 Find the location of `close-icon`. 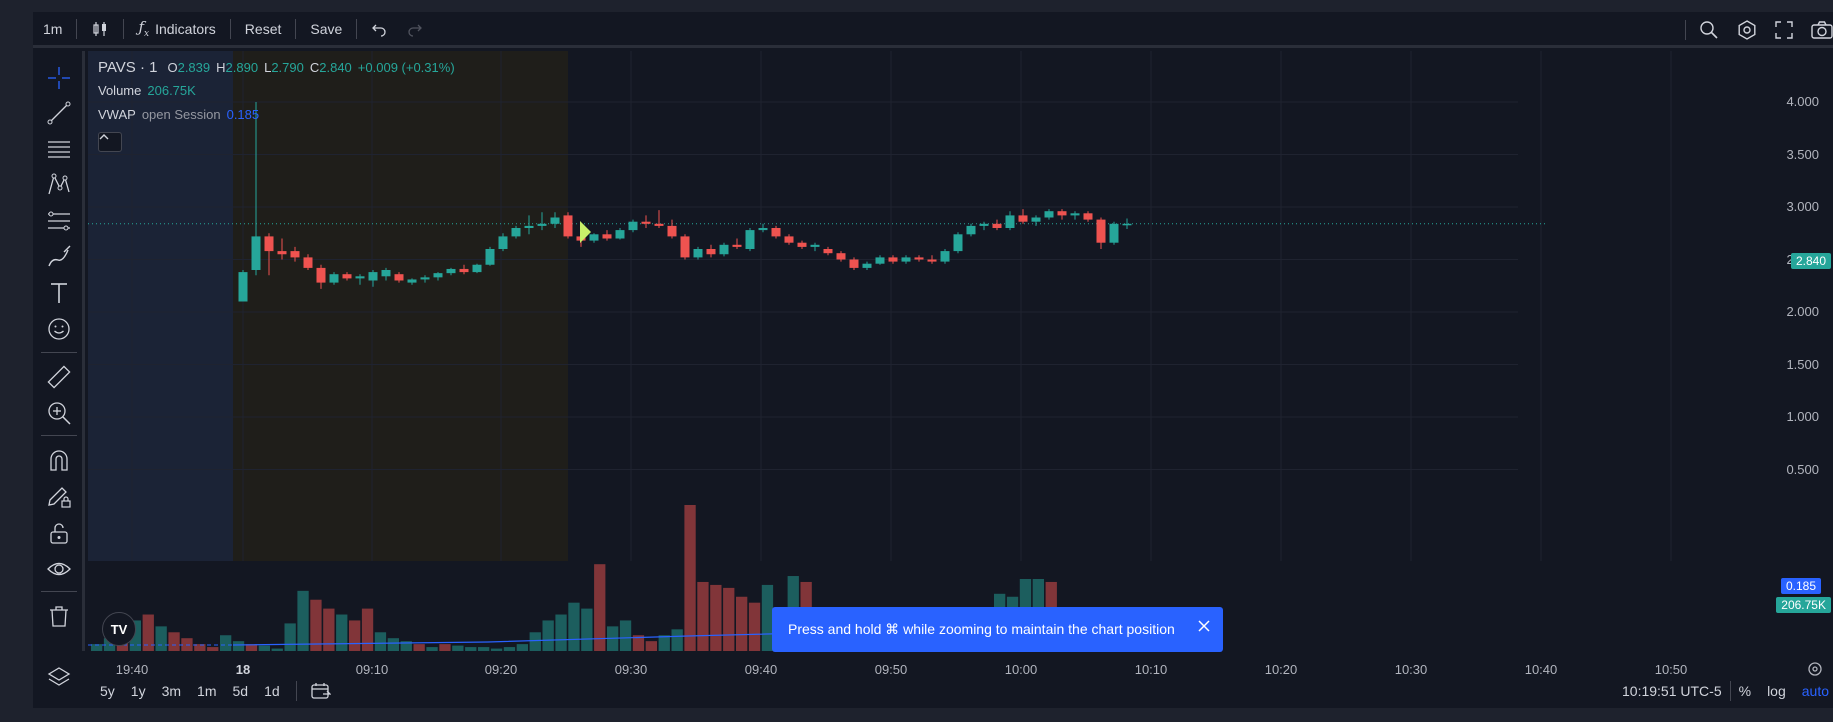

close-icon is located at coordinates (1204, 626).